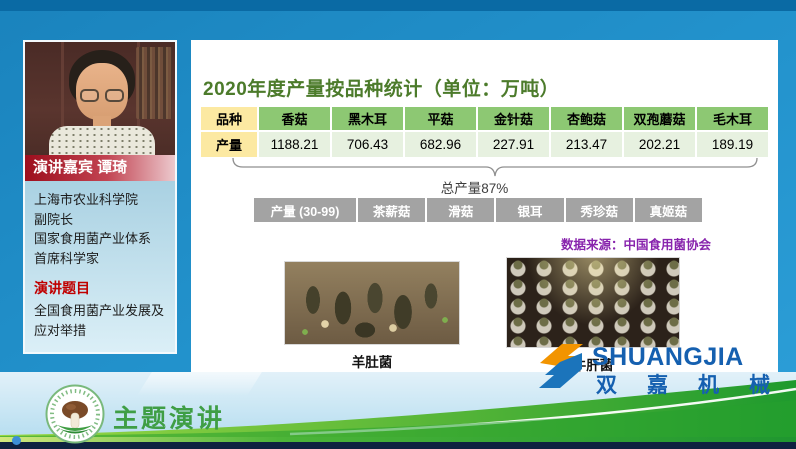  What do you see at coordinates (668, 357) in the screenshot?
I see `watermark-latin-text: SHUANGJIA` at bounding box center [668, 357].